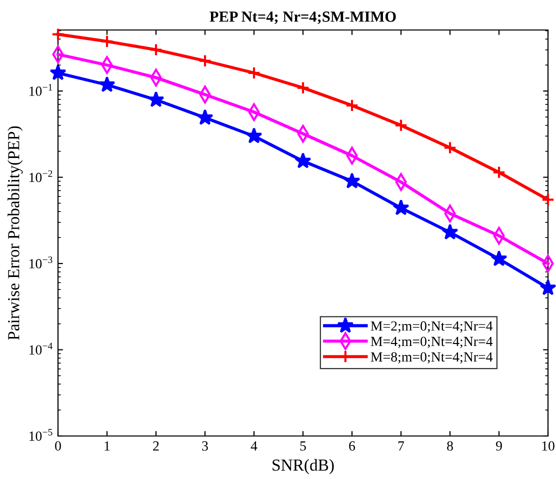 The image size is (556, 479). Describe the element at coordinates (41, 90) in the screenshot. I see `y-tick-label: 10$^{−1}$` at that location.